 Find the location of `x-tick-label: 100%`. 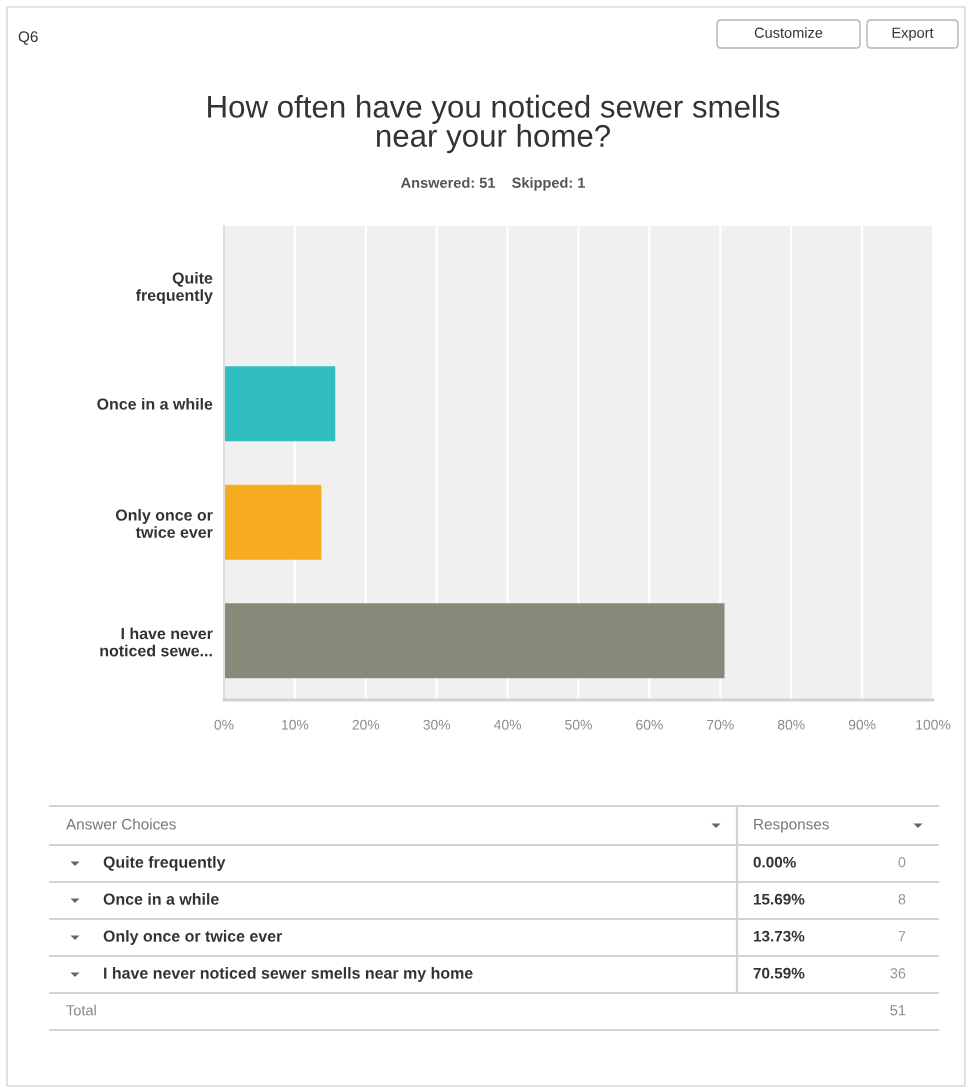

x-tick-label: 100% is located at coordinates (933, 724).